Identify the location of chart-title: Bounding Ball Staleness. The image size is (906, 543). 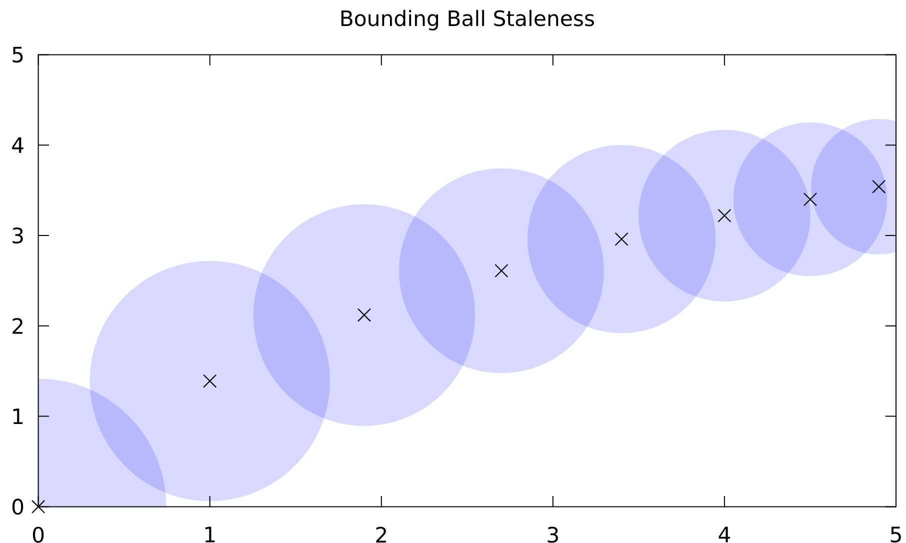
(467, 20).